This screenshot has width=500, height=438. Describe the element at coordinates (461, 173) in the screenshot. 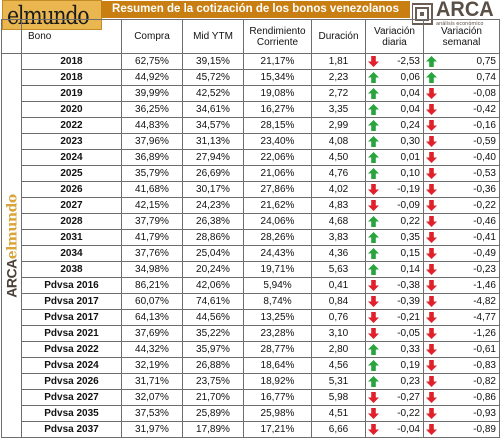

I see `variacion-semanal-cell: -0,53` at that location.